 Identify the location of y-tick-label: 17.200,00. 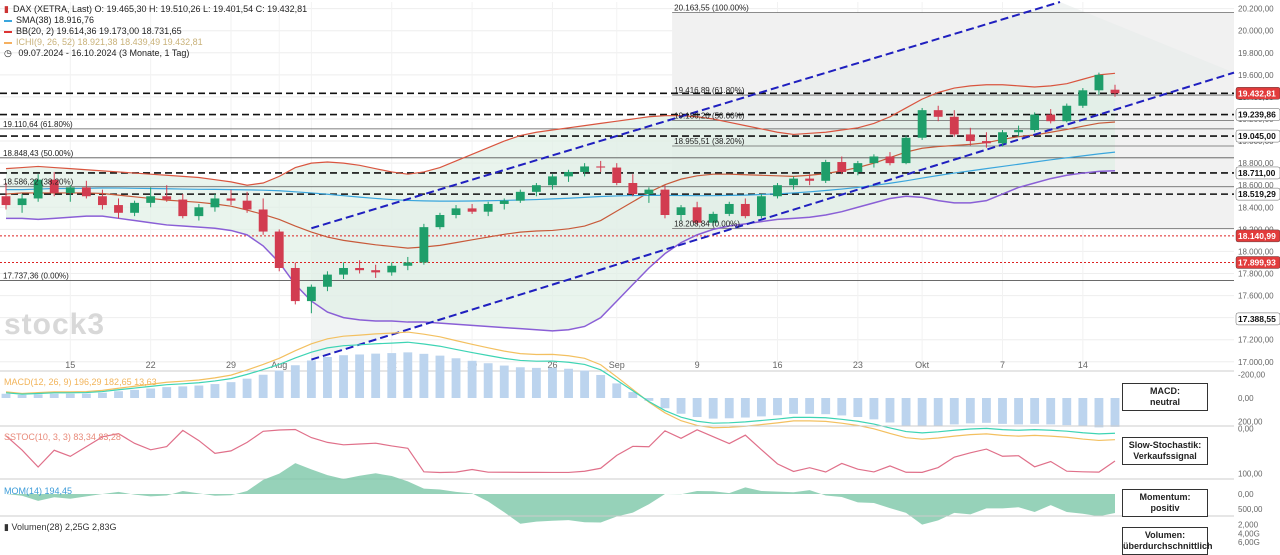
(1256, 340).